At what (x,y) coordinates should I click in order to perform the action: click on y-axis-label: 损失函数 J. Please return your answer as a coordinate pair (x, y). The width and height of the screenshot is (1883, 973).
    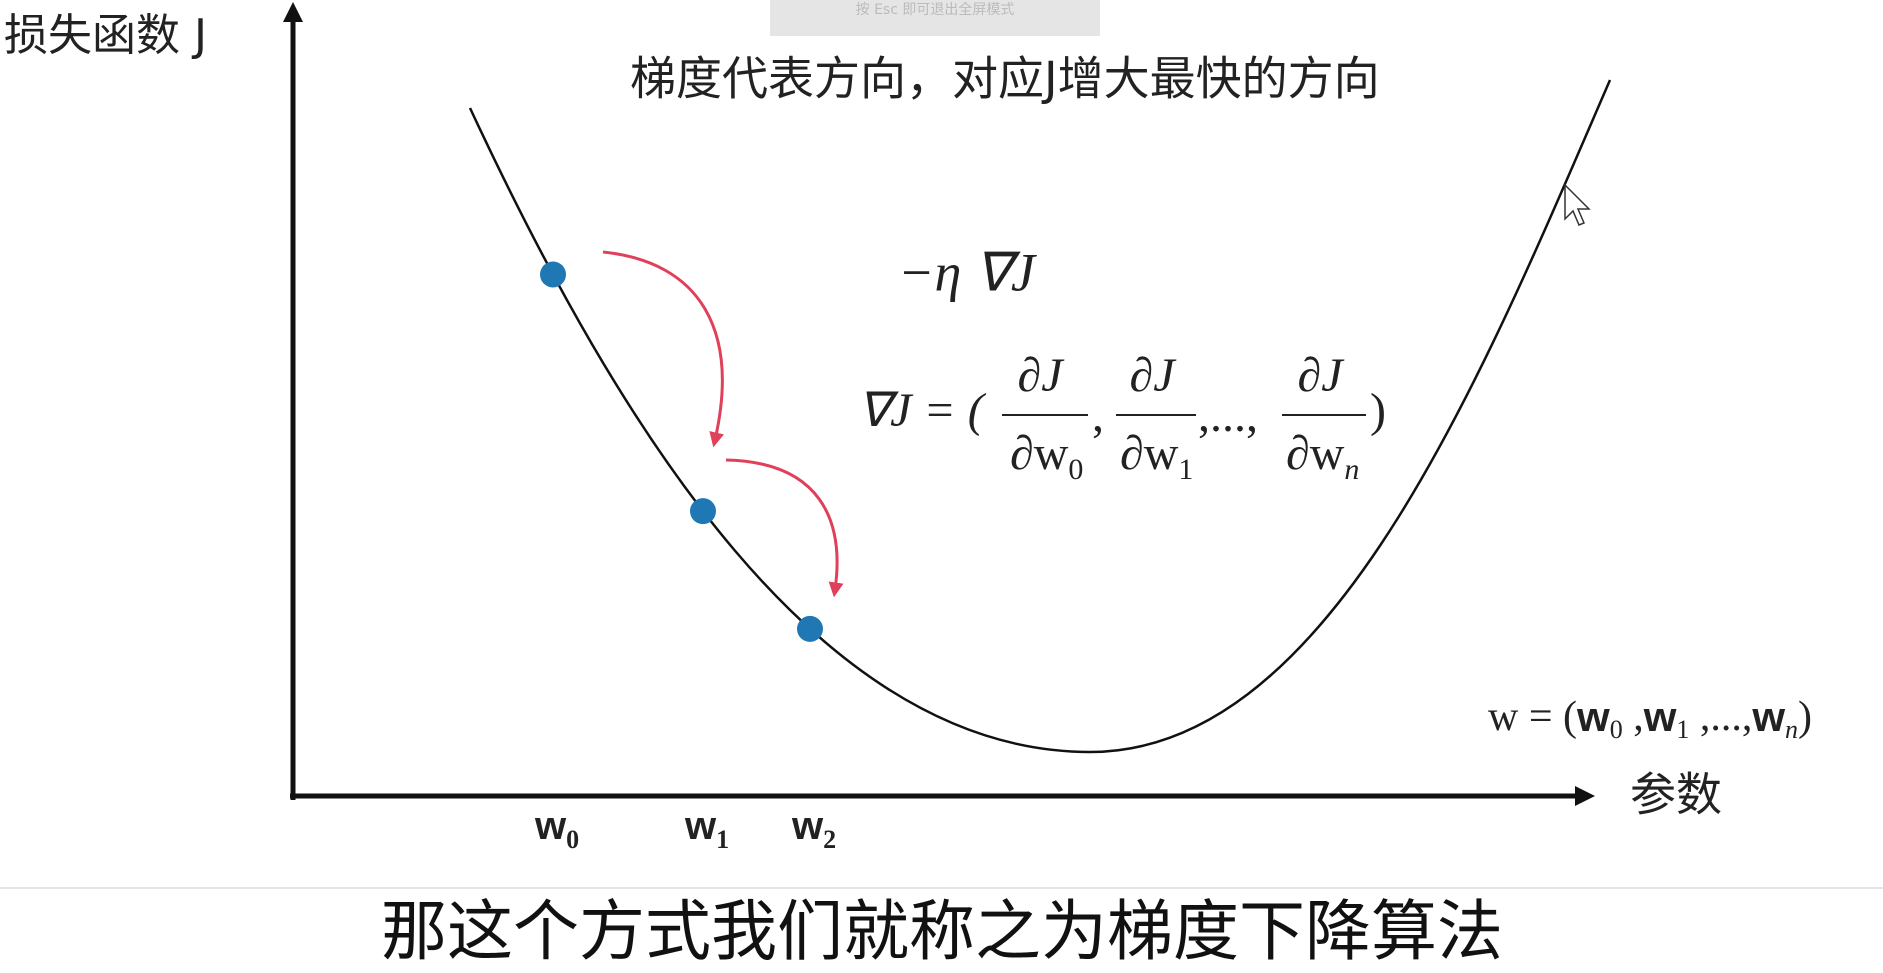
    Looking at the image, I should click on (105, 35).